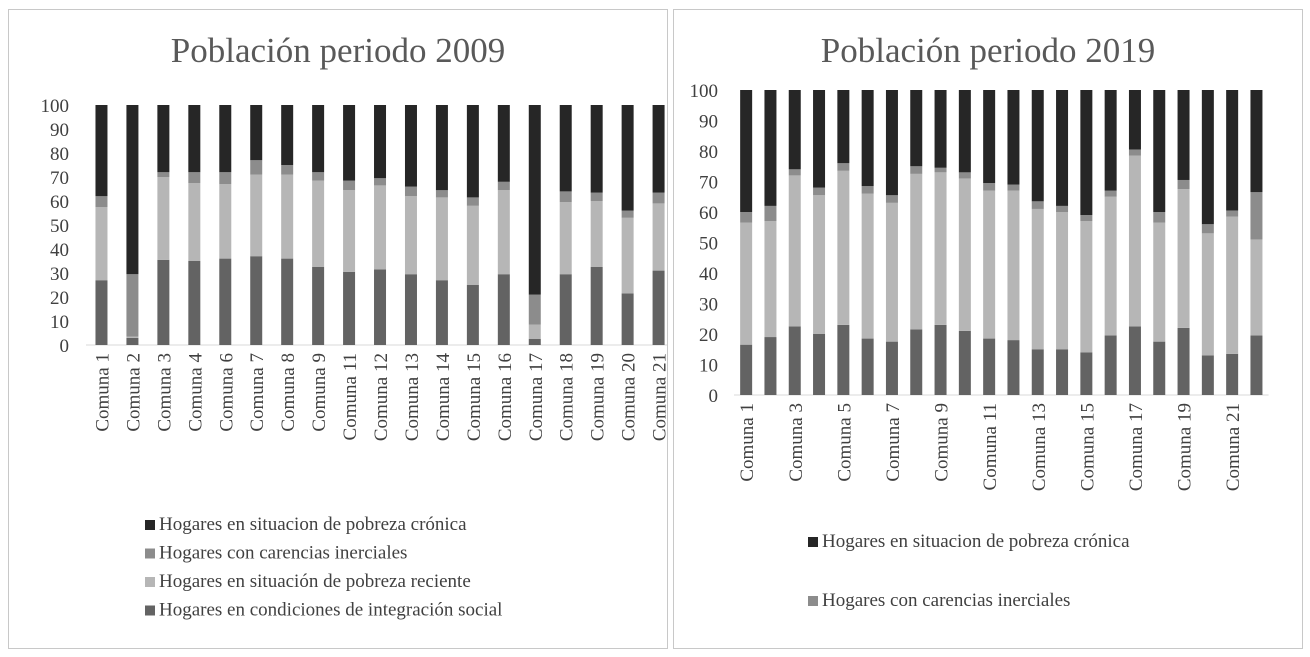 Image resolution: width=1310 pixels, height=657 pixels. What do you see at coordinates (257, 392) in the screenshot?
I see `x-tick-label: Comuna 7` at bounding box center [257, 392].